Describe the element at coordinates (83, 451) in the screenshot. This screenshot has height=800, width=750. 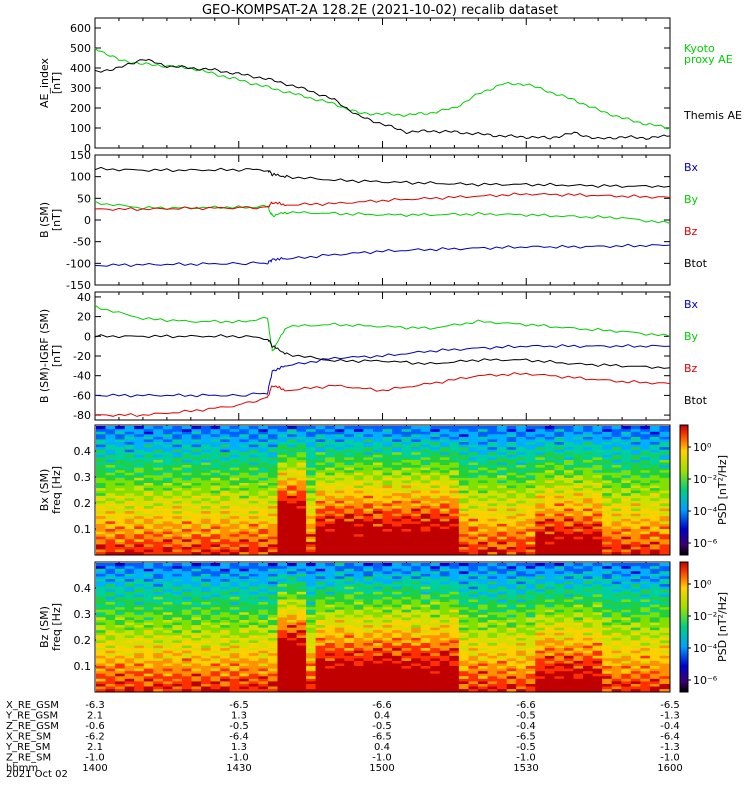
I see `y-tick-label: 0.4` at that location.